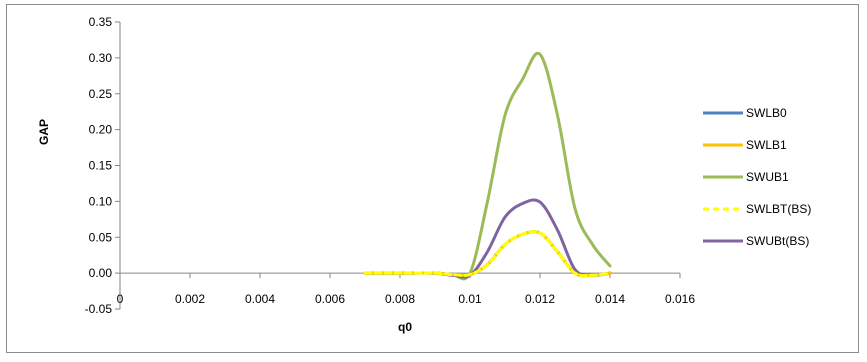 The image size is (867, 362). Describe the element at coordinates (778, 209) in the screenshot. I see `legend-label: SWLBT(BS)` at that location.